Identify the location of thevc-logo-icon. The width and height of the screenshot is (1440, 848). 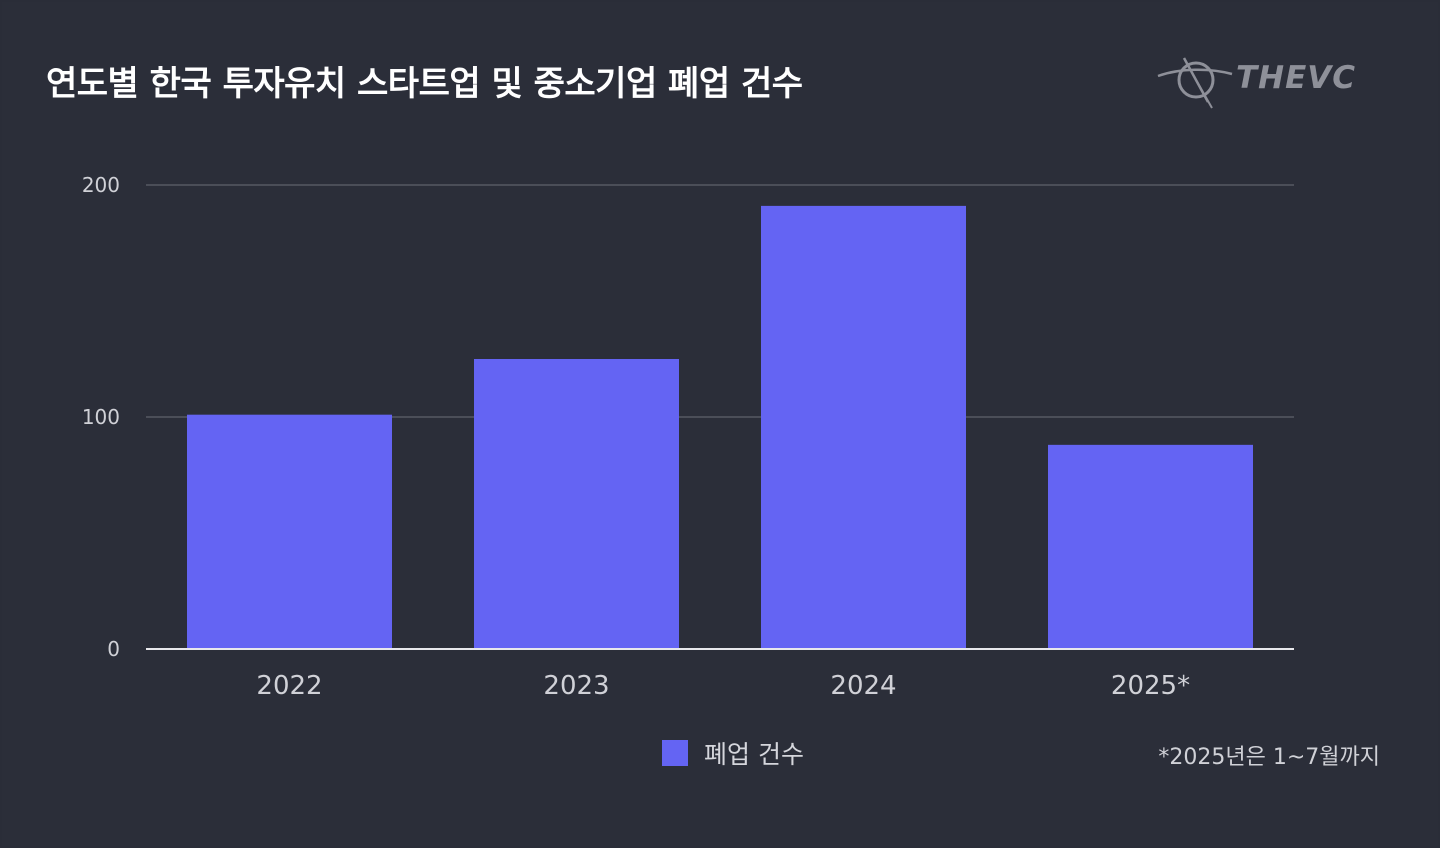
(1195, 83).